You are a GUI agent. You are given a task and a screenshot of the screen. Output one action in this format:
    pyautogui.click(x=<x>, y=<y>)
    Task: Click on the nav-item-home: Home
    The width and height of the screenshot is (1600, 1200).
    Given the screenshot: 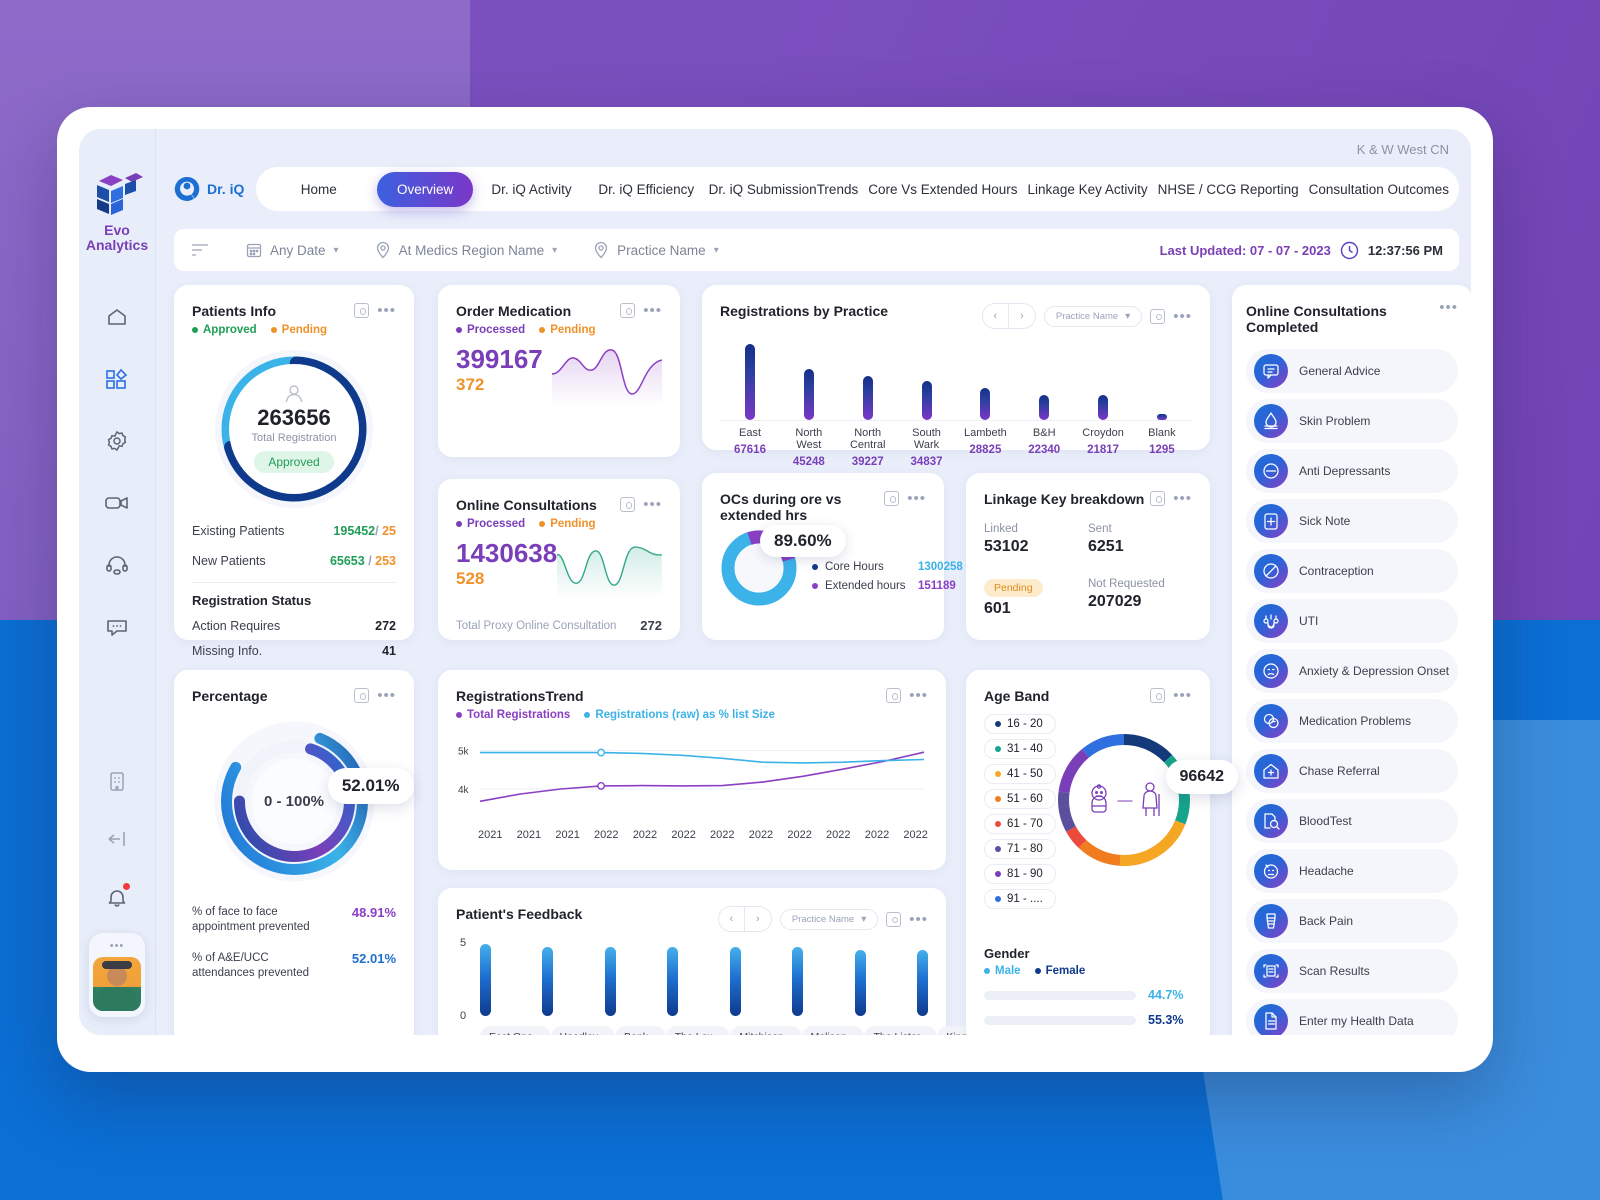 What is the action you would take?
    pyautogui.click(x=318, y=189)
    